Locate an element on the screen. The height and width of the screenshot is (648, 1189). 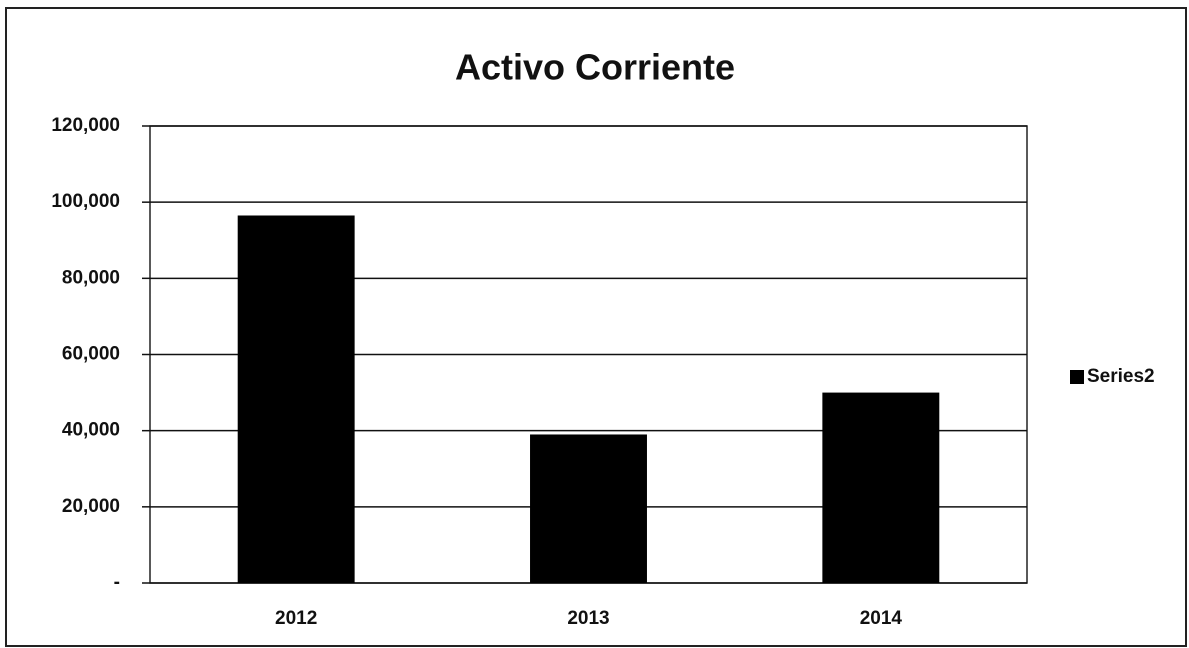
y-tick-label: 40,000 is located at coordinates (91, 430).